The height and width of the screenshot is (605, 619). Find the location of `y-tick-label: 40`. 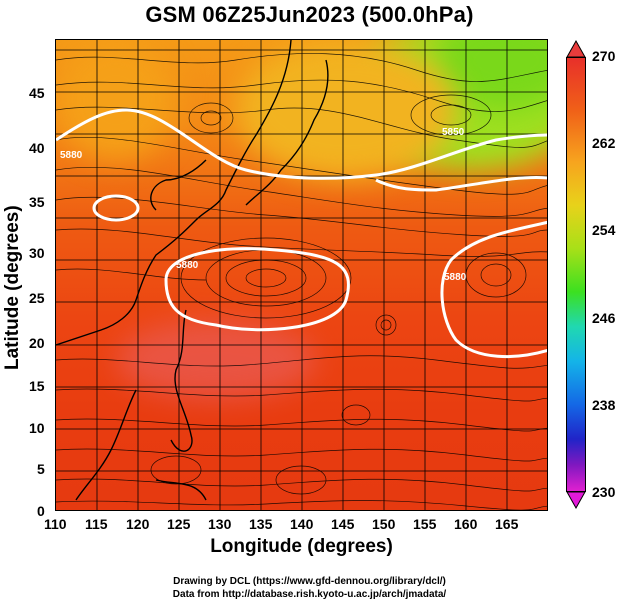

y-tick-label: 40 is located at coordinates (37, 148).